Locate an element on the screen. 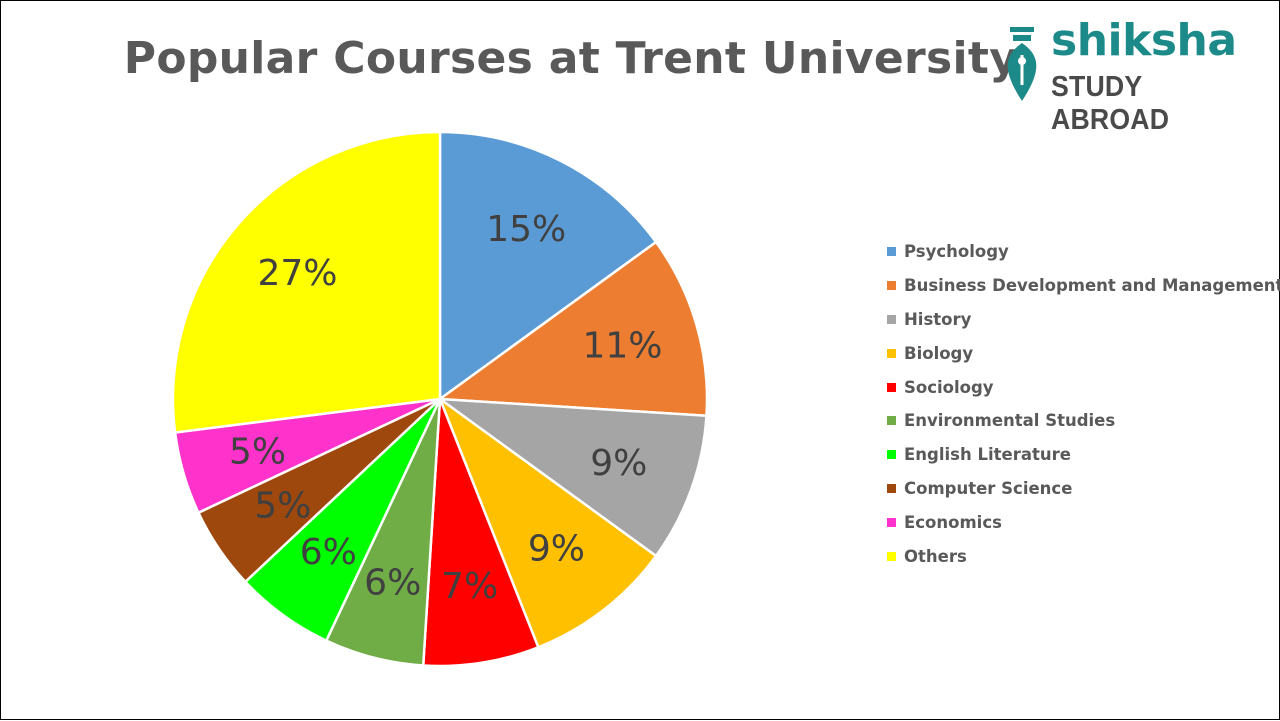 This screenshot has width=1280, height=721. data-label: 7% is located at coordinates (469, 586).